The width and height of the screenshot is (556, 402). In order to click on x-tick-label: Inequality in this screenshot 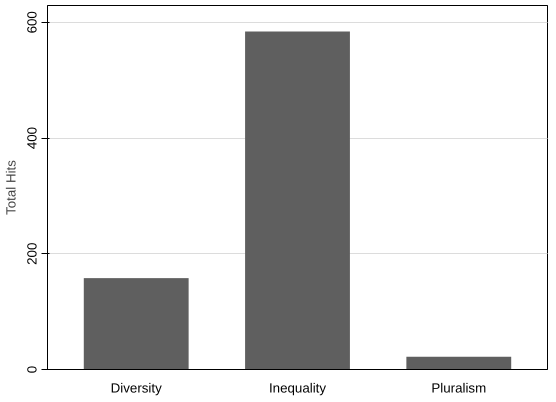, I will do `click(297, 388)`.